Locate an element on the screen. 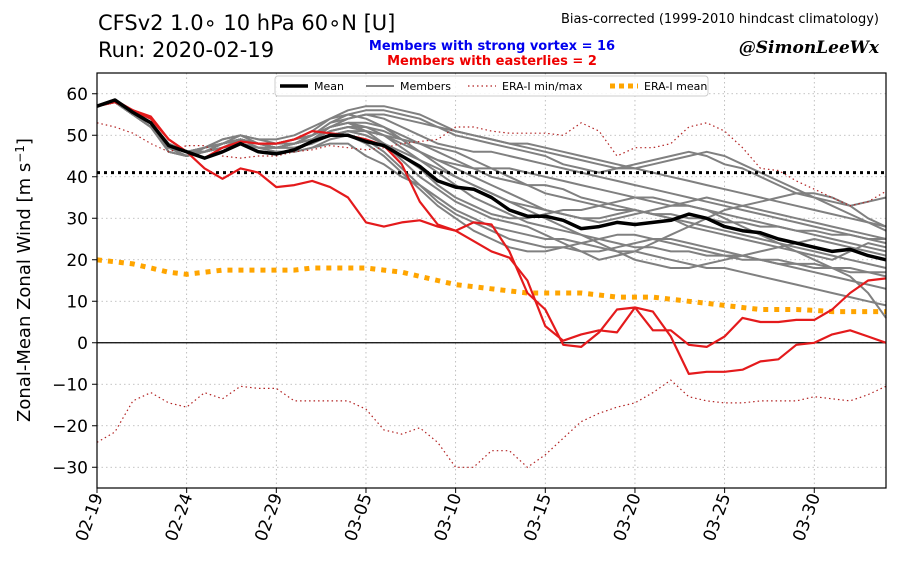 The width and height of the screenshot is (900, 573). legend-label-members: Members is located at coordinates (425, 86).